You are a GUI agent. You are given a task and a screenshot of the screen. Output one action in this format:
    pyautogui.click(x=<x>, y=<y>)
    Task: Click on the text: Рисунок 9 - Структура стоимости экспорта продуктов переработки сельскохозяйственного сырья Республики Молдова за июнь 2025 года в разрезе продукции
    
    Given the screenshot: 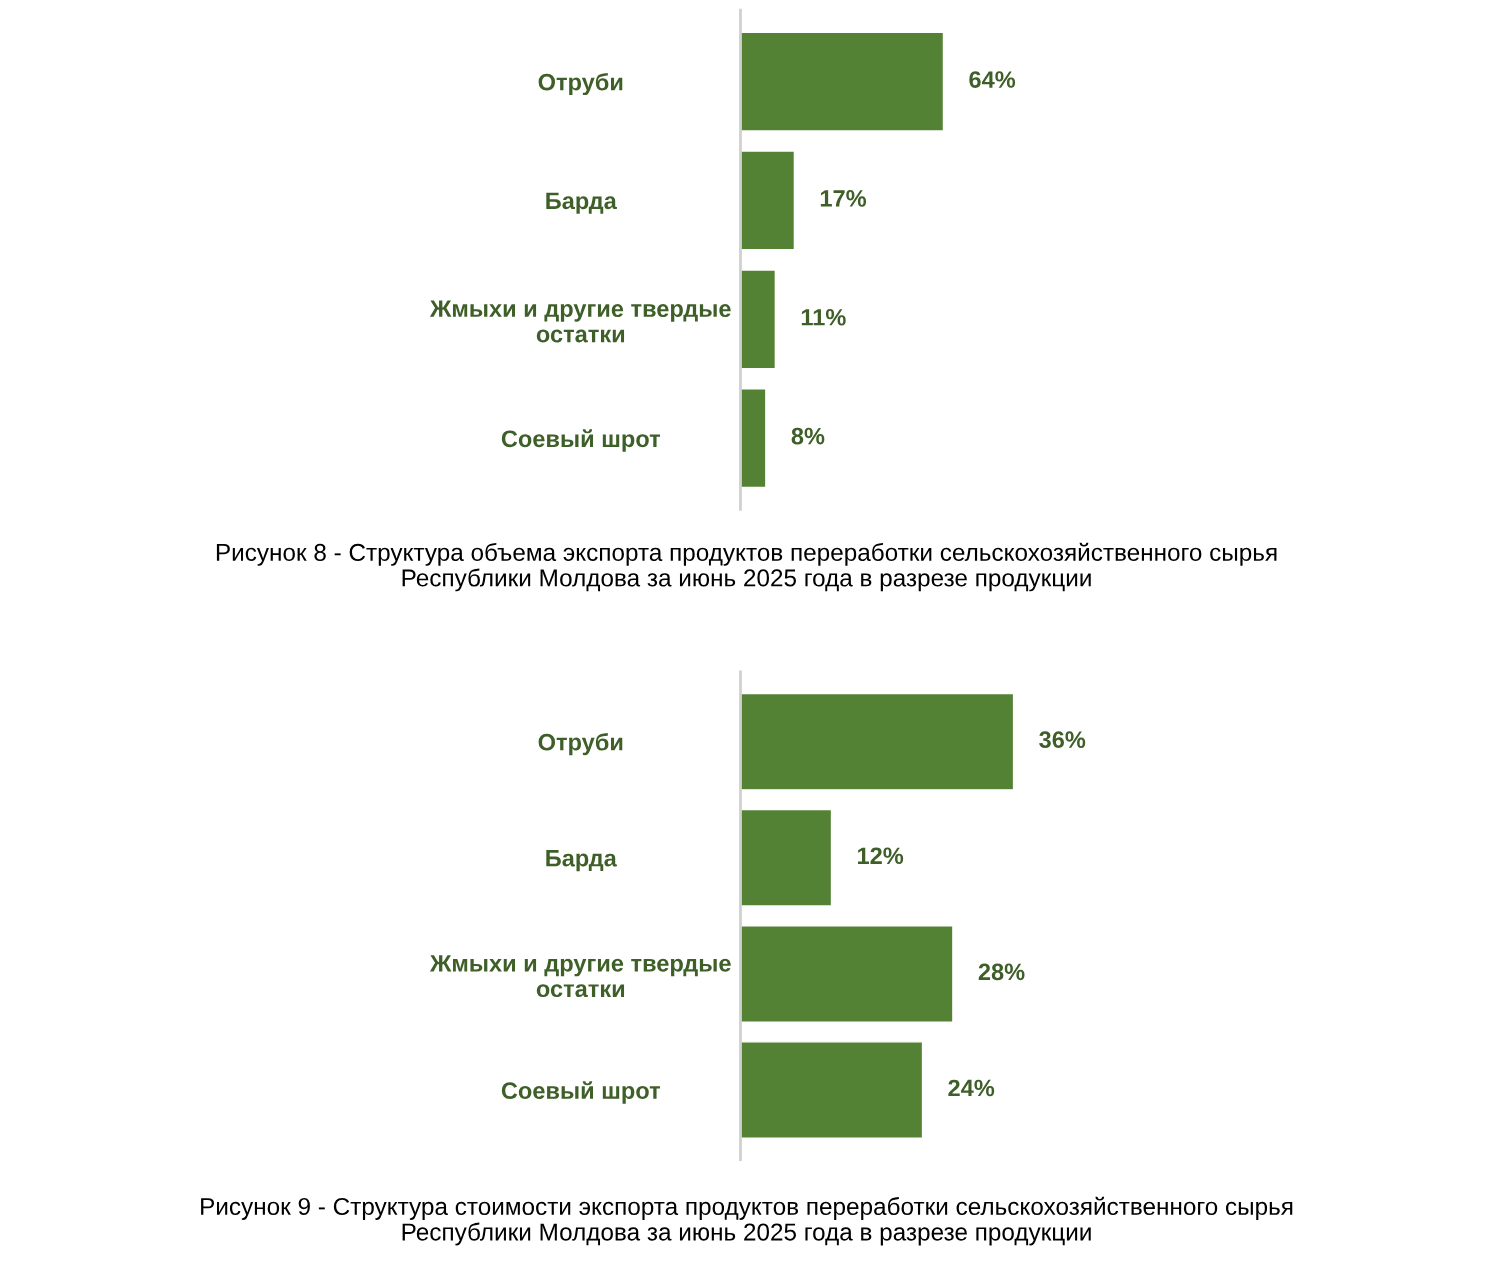 What is the action you would take?
    pyautogui.click(x=747, y=1221)
    